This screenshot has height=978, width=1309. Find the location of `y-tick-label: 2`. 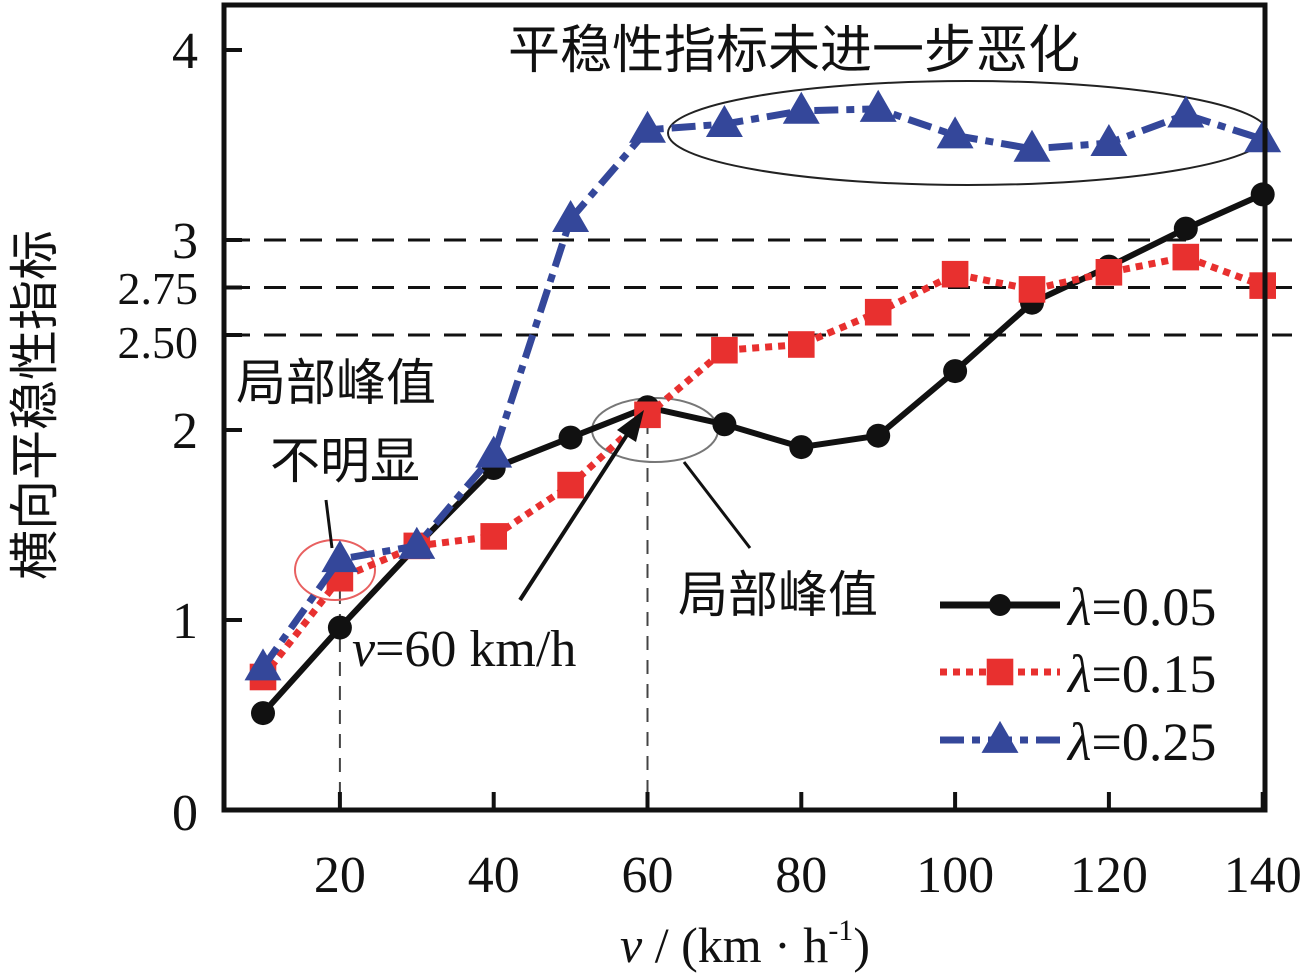

y-tick-label: 2 is located at coordinates (185, 431).